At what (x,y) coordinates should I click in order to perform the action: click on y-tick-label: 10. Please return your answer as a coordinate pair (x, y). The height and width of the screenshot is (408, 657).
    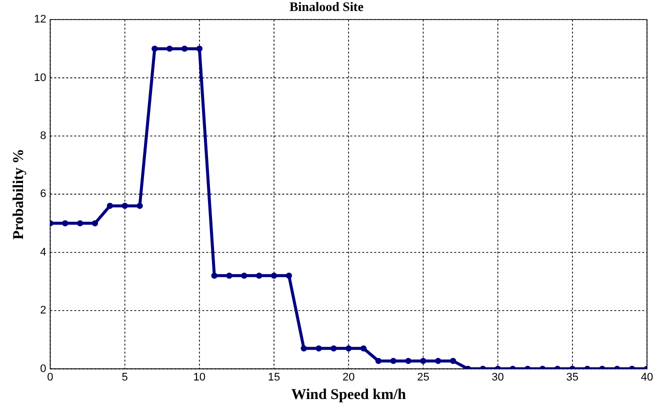
    Looking at the image, I should click on (40, 78).